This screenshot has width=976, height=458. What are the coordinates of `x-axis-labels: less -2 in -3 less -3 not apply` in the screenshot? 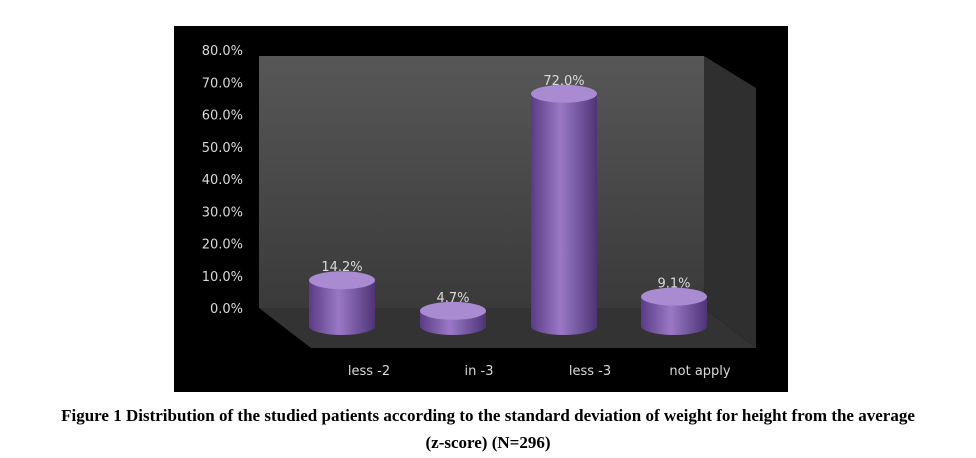 It's located at (539, 371).